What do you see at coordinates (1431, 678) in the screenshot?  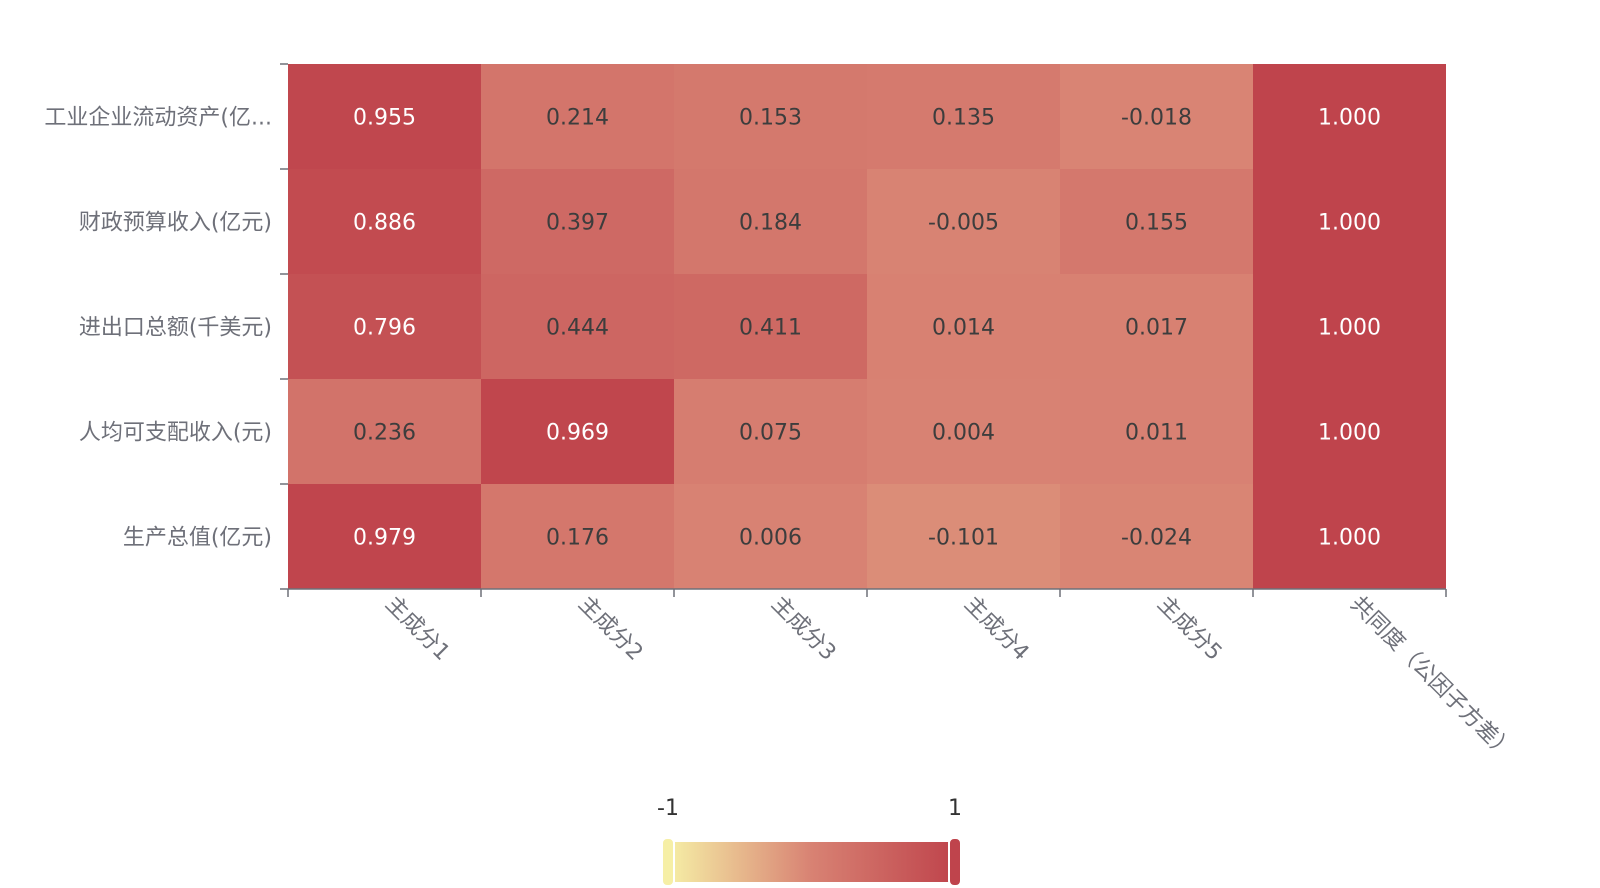 I see `x-axis-label: 共同度（公因子方差）` at bounding box center [1431, 678].